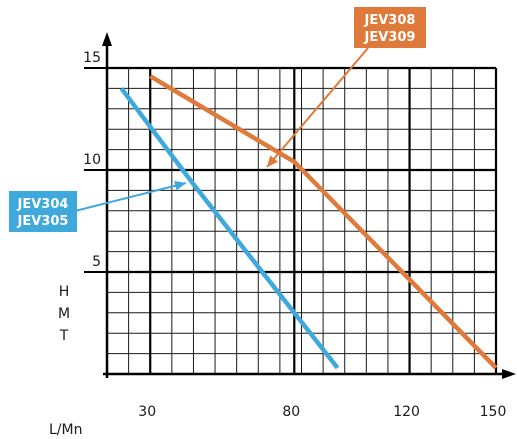  What do you see at coordinates (64, 314) in the screenshot?
I see `y-axis-title-letter-2: M` at bounding box center [64, 314].